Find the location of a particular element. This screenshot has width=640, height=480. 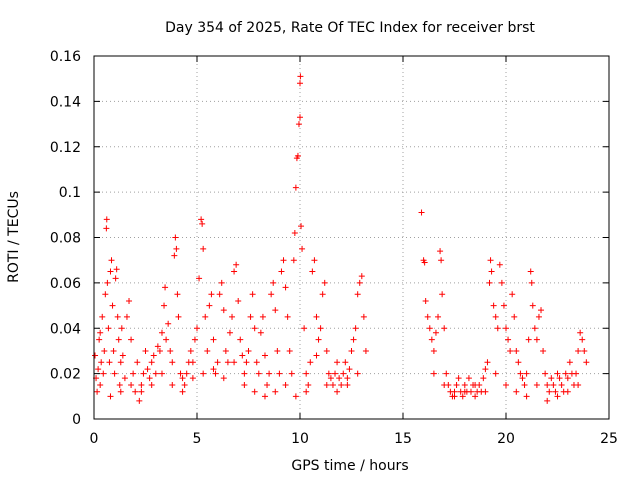

y-tick-label: 0.1 is located at coordinates (70, 193).